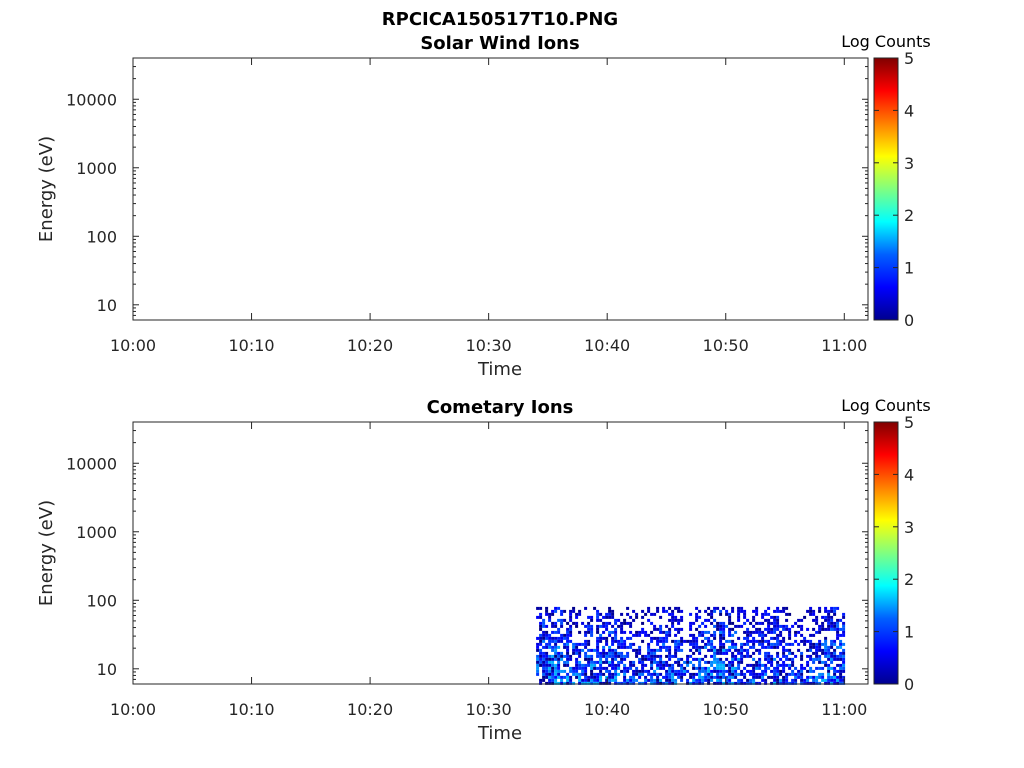 The height and width of the screenshot is (768, 1024). I want to click on colorbar-tick-label: 4, so click(909, 110).